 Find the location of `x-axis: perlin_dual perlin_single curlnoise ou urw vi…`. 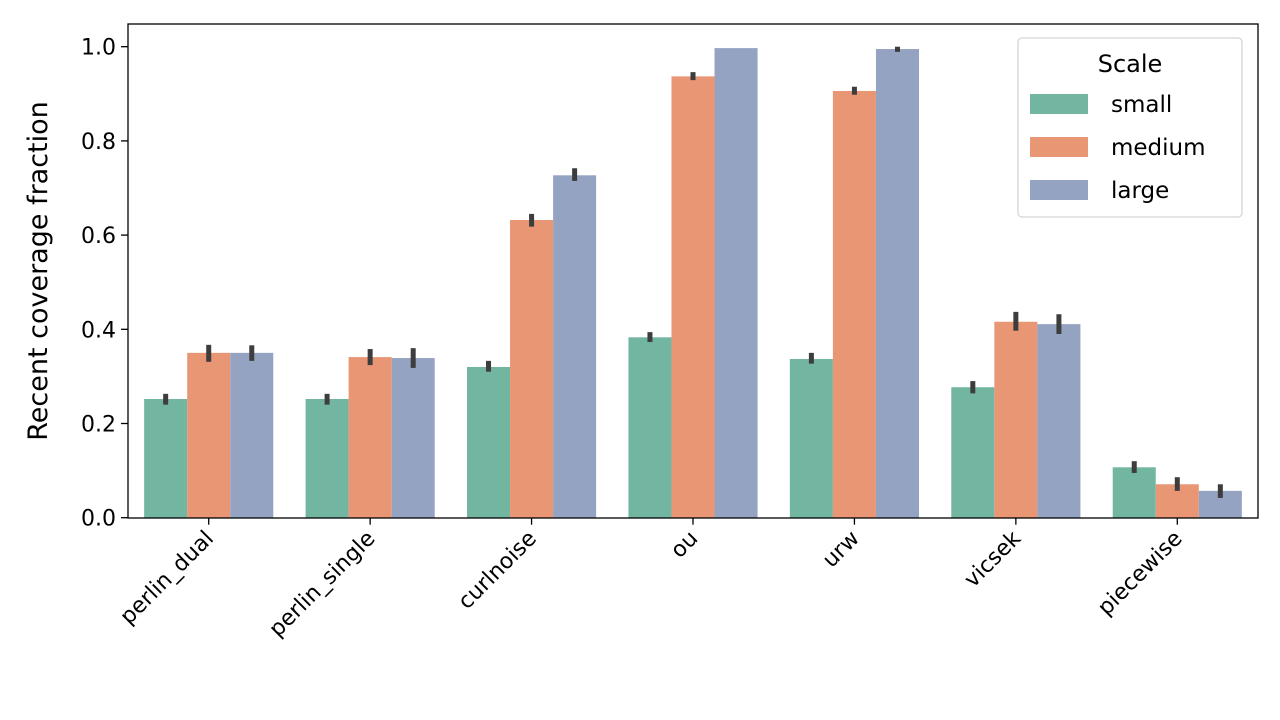

x-axis: perlin_dual perlin_single curlnoise ou urw vi… is located at coordinates (652, 579).